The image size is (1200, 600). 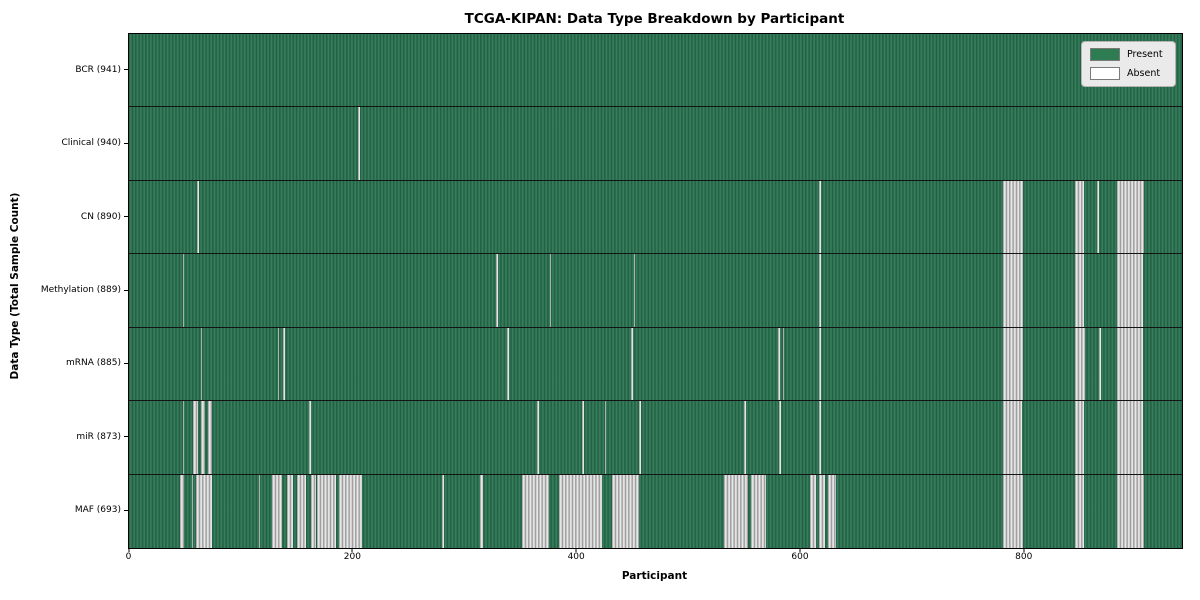 What do you see at coordinates (1024, 557) in the screenshot?
I see `x-tick-label: 800` at bounding box center [1024, 557].